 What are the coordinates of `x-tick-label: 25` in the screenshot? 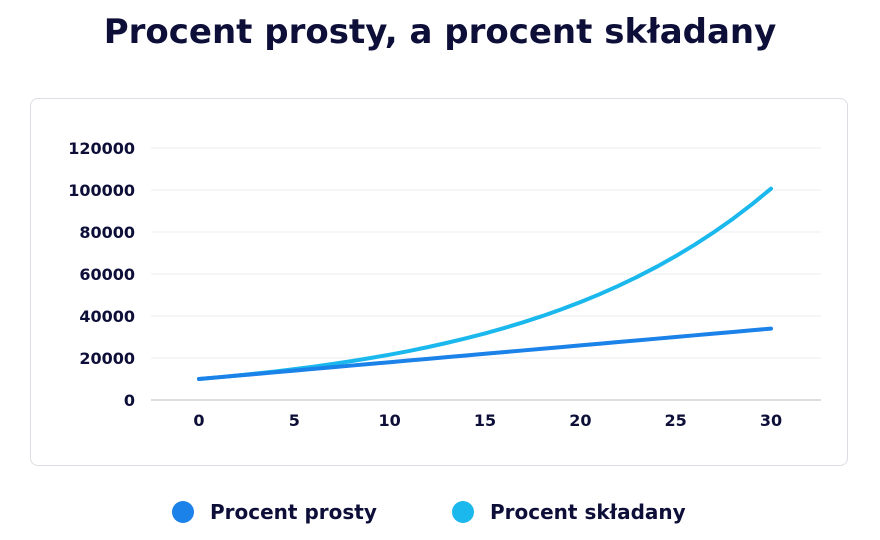 It's located at (676, 420).